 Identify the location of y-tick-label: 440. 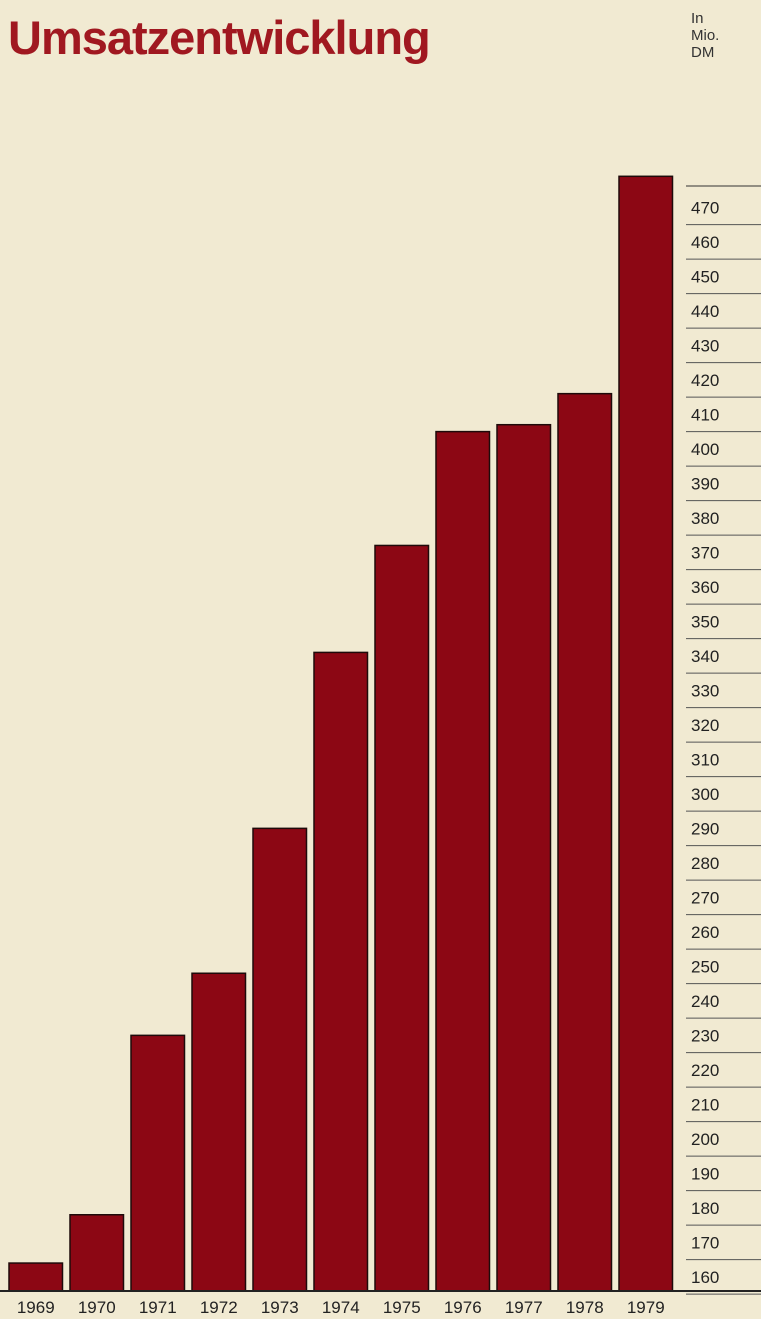
(705, 311).